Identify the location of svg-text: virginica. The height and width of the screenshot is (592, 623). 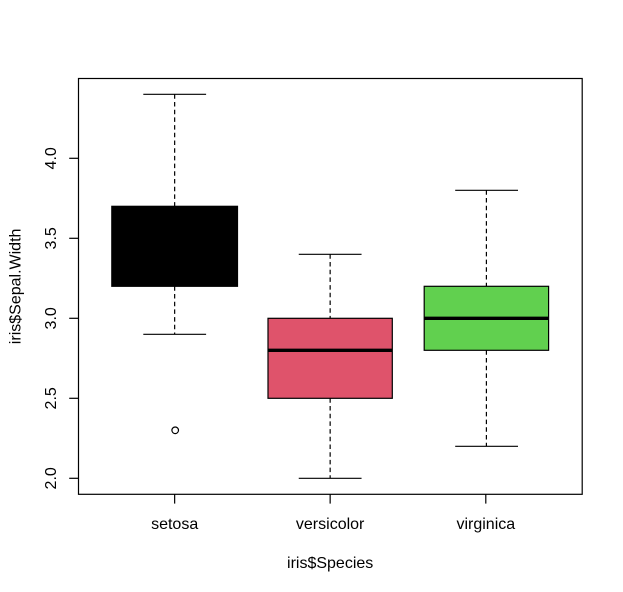
(485, 524).